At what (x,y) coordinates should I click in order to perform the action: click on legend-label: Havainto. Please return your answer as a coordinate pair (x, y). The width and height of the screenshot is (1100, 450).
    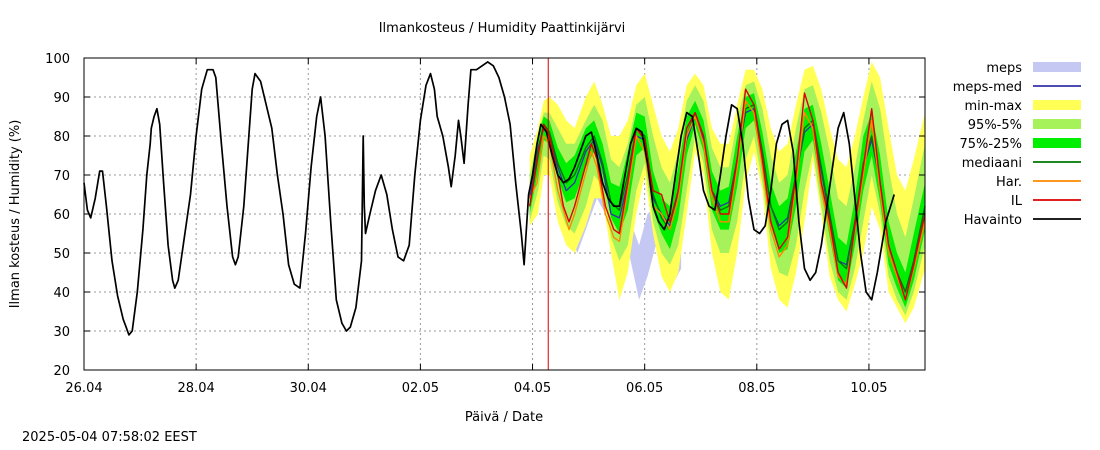
    Looking at the image, I should click on (993, 220).